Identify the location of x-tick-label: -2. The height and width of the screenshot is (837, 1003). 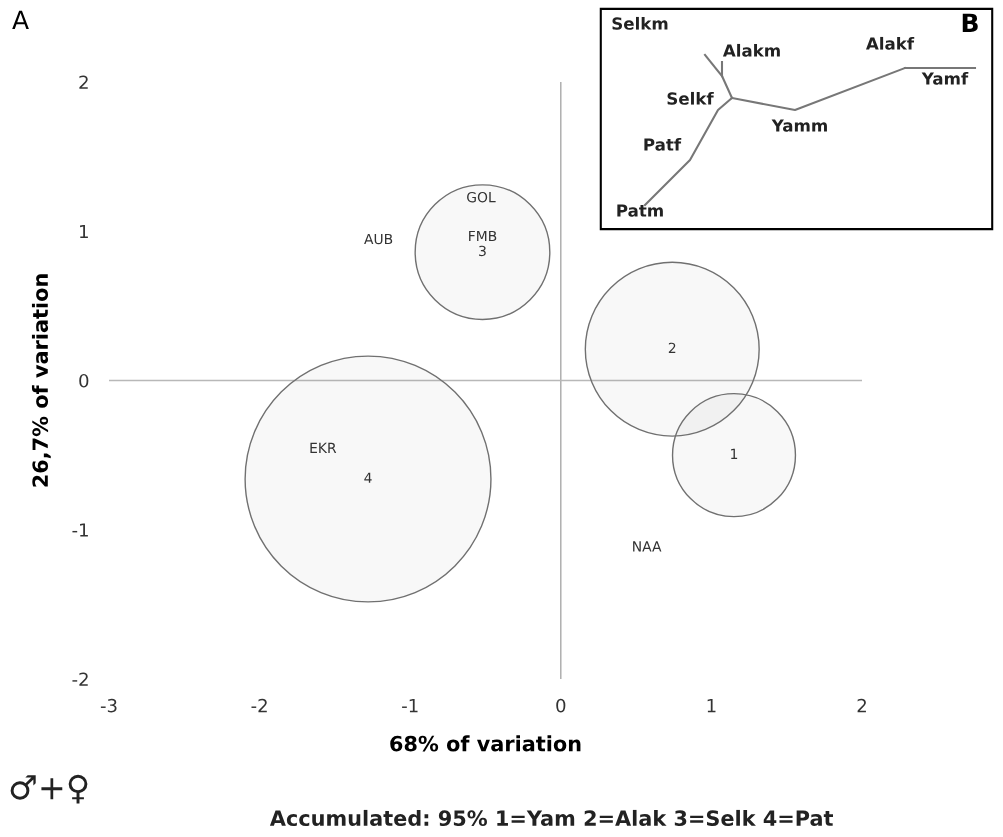
(259, 705).